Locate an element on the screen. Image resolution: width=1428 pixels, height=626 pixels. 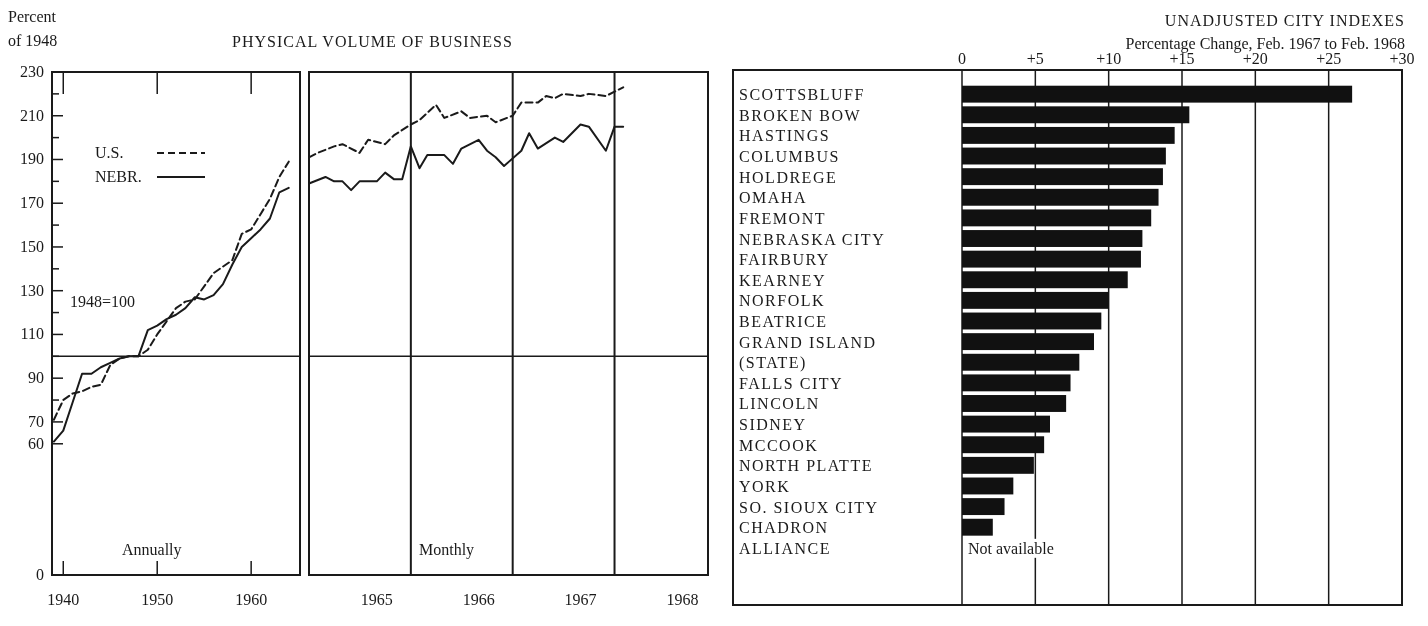
x-tick-label: 1950 is located at coordinates (157, 599).